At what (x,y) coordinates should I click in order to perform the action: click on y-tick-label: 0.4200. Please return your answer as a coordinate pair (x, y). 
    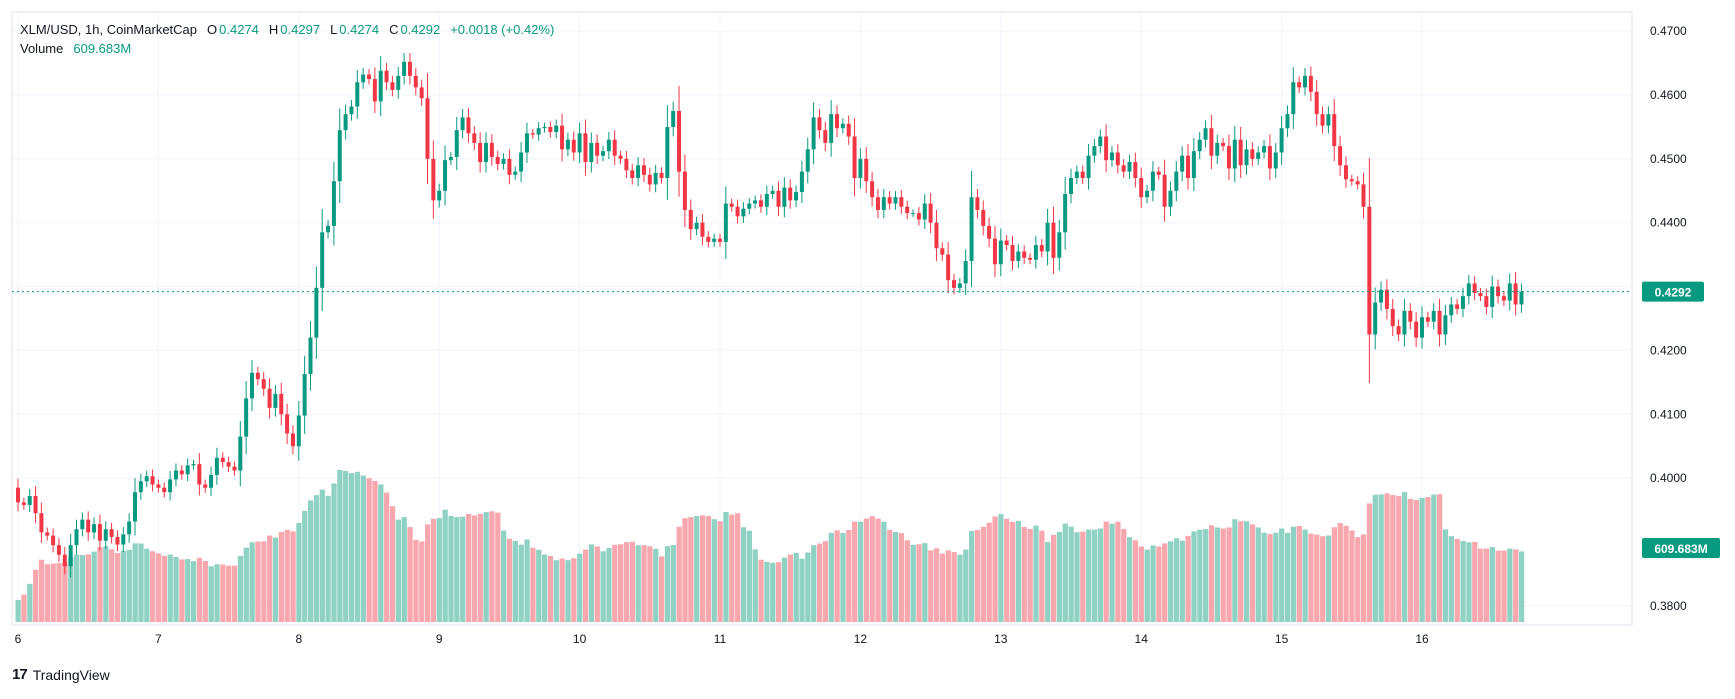
    Looking at the image, I should click on (1668, 350).